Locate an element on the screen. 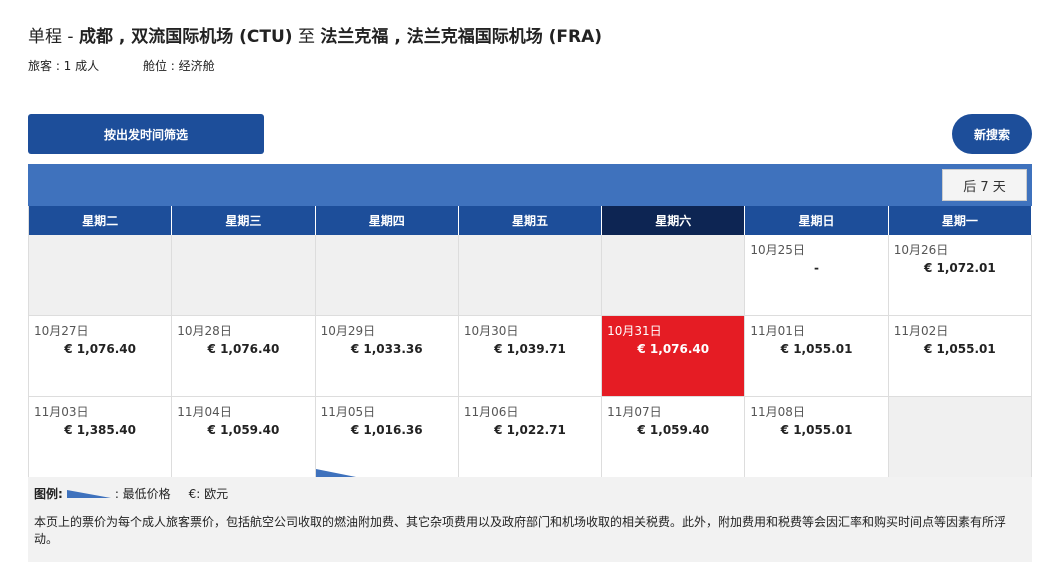 The image size is (1049, 568). weekday-header-cell: 星期三 is located at coordinates (244, 220).